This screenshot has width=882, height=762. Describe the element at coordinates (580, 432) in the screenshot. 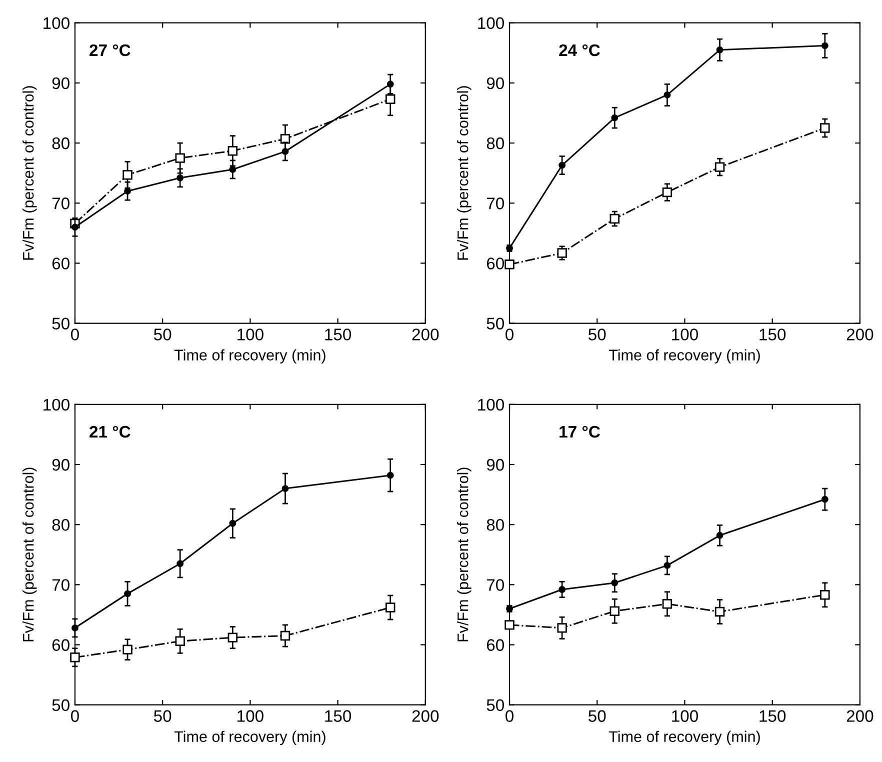

I see `annotation: 17 °C` at that location.